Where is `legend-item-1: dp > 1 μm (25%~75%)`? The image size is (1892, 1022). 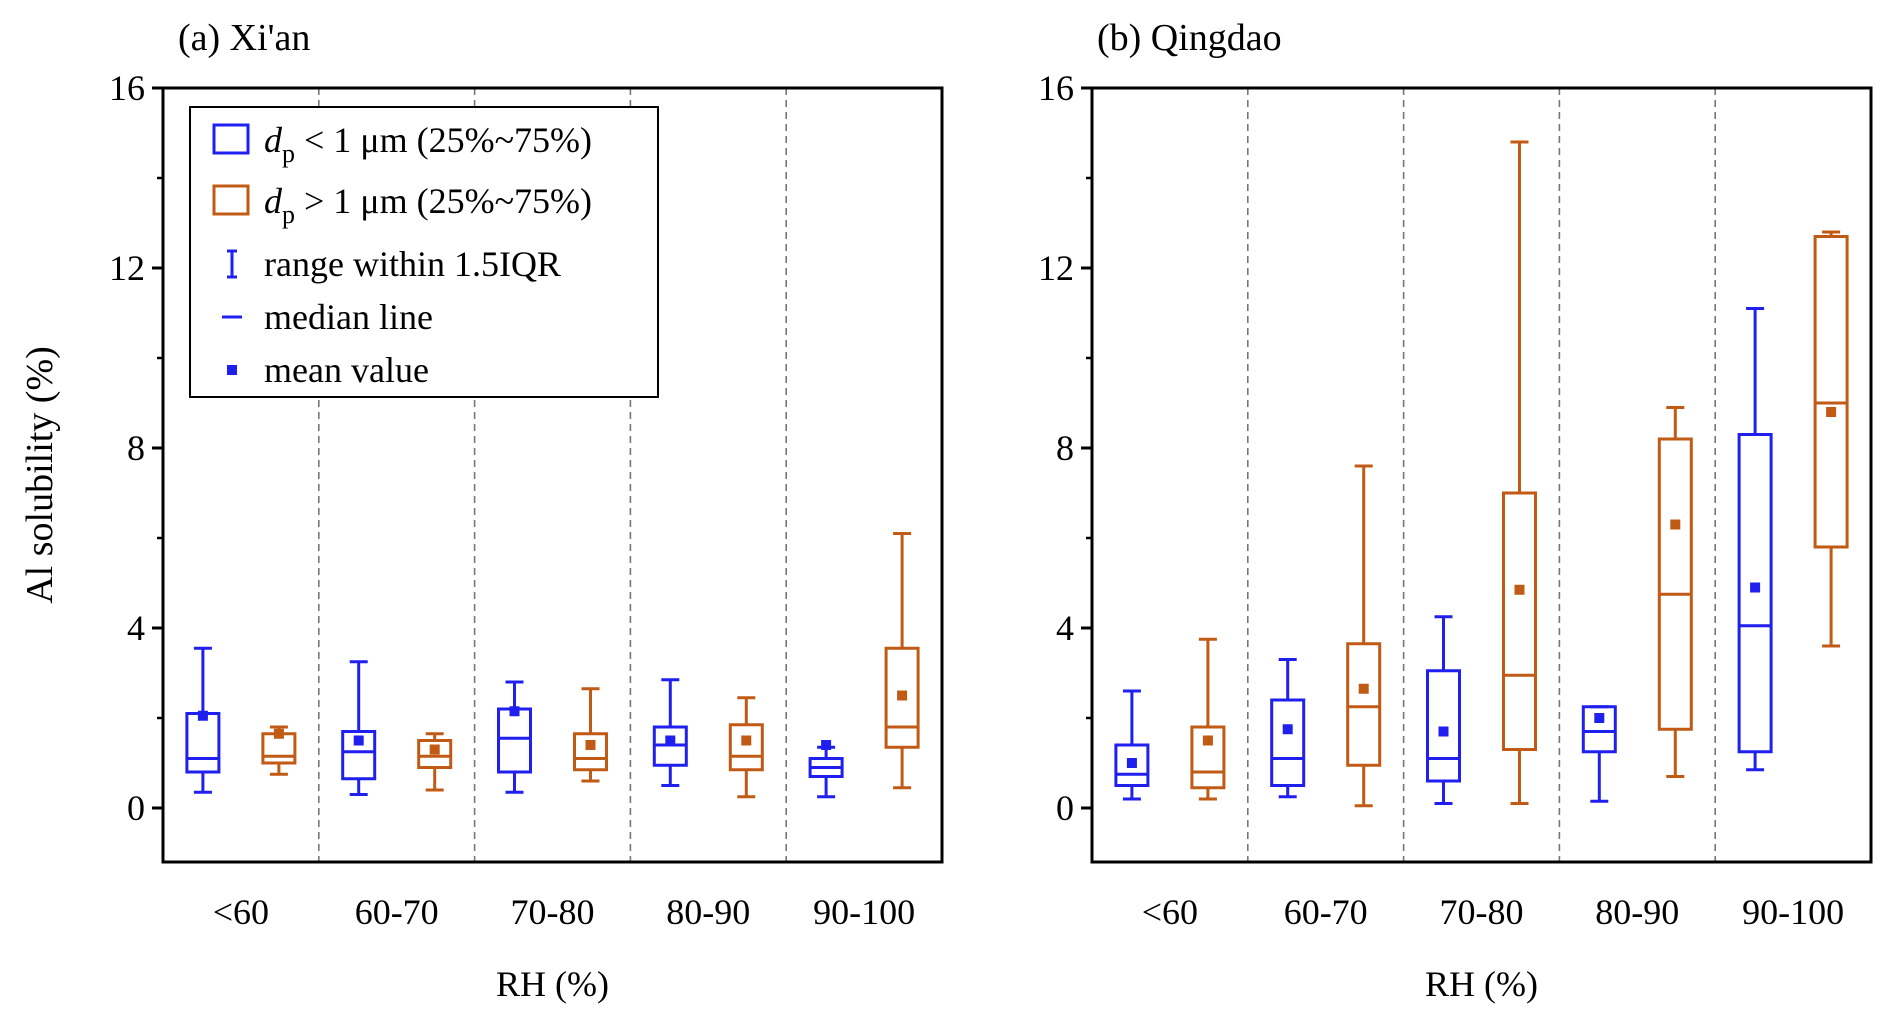
legend-item-1: dp > 1 μm (25%~75%) is located at coordinates (402, 205).